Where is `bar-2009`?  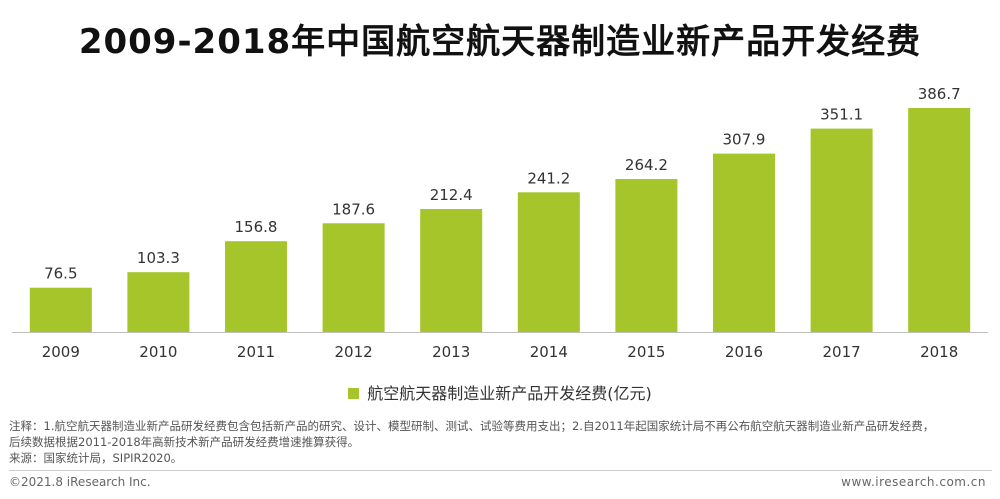
bar-2009 is located at coordinates (60, 309).